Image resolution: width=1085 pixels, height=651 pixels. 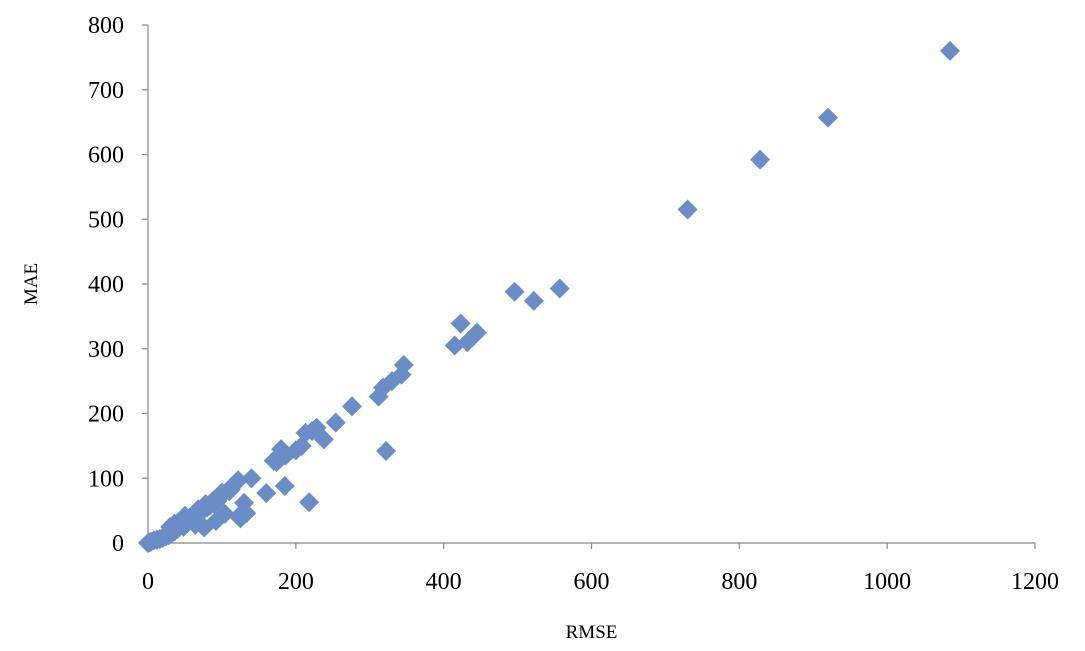 What do you see at coordinates (106, 415) in the screenshot?
I see `y-tick-label: 200` at bounding box center [106, 415].